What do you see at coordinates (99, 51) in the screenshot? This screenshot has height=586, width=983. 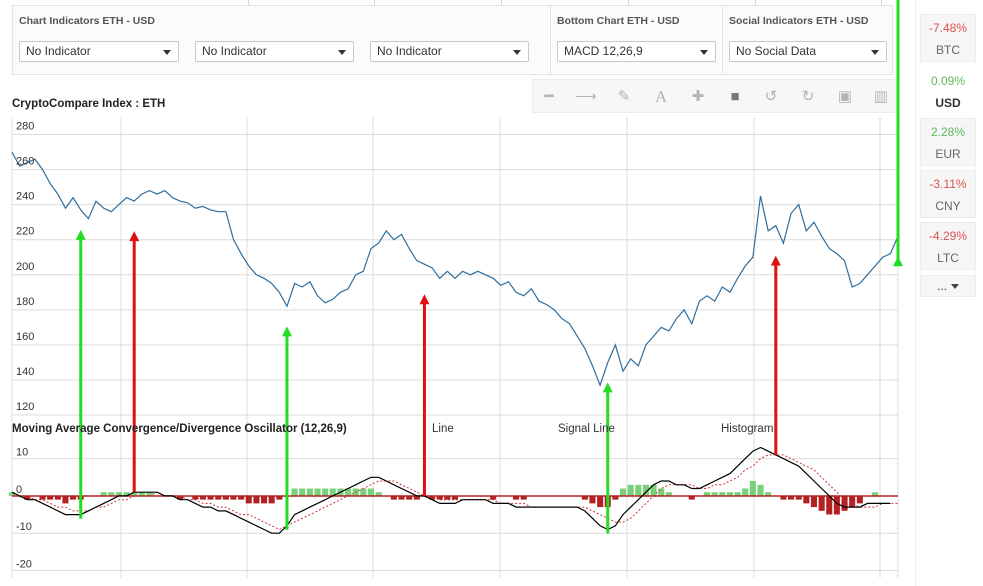 I see `indicator-select-1: No Indicator` at bounding box center [99, 51].